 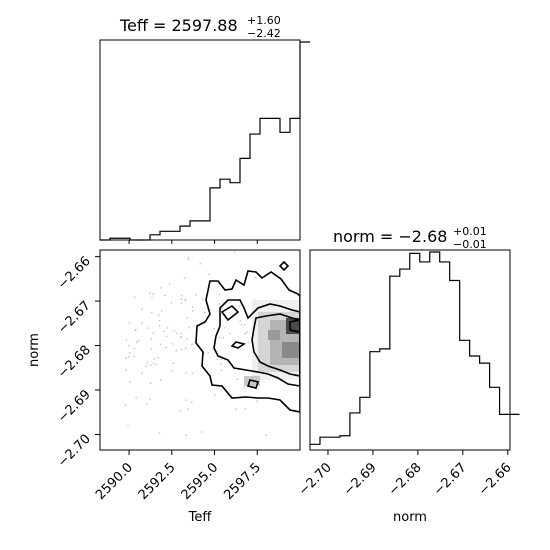 What do you see at coordinates (360, 479) in the screenshot?
I see `norm-x-tick-label: −2.69` at bounding box center [360, 479].